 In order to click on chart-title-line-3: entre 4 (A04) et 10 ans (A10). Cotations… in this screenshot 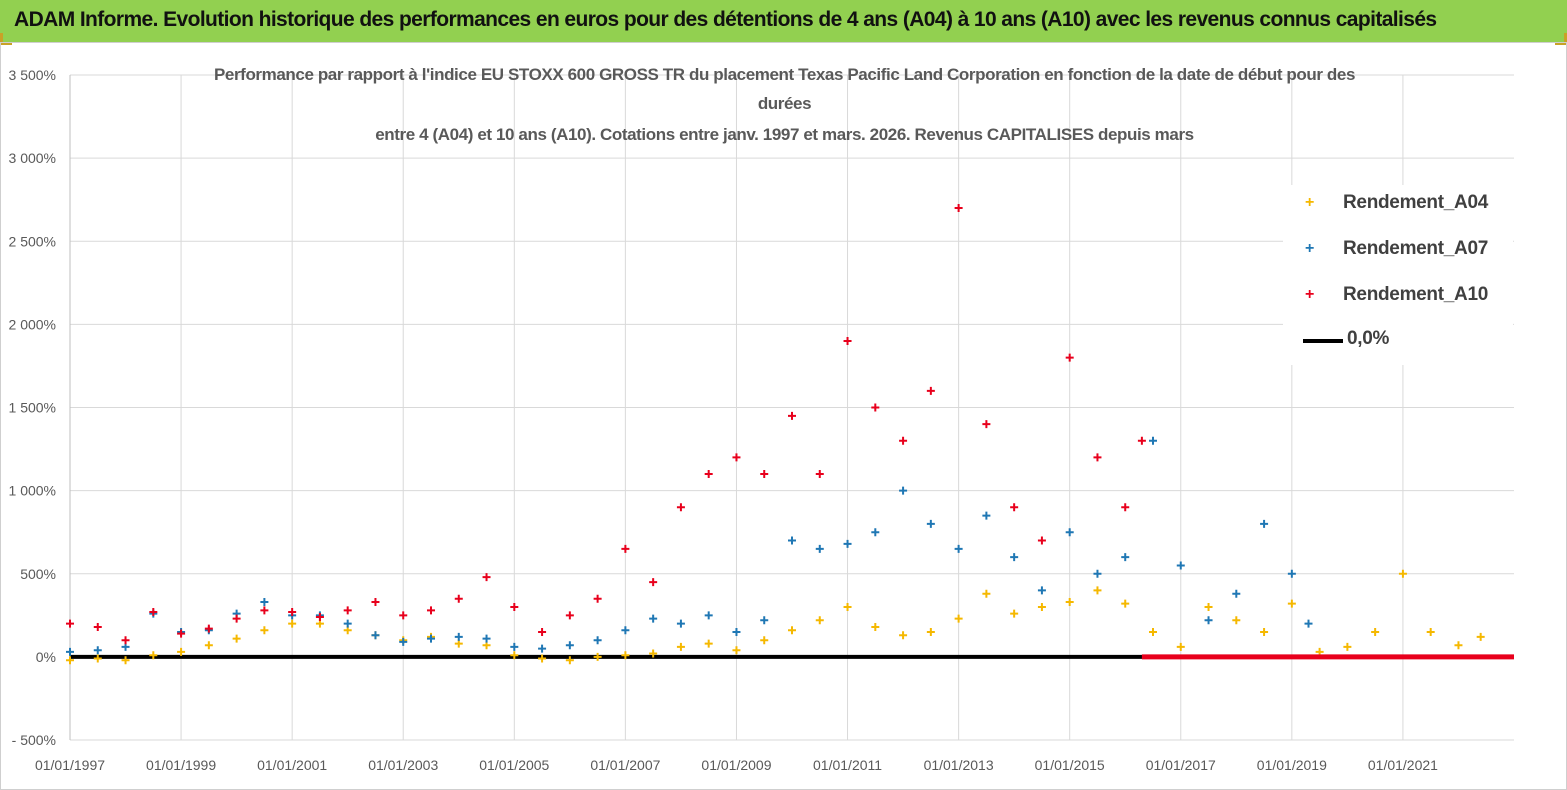, I will do `click(784, 134)`.